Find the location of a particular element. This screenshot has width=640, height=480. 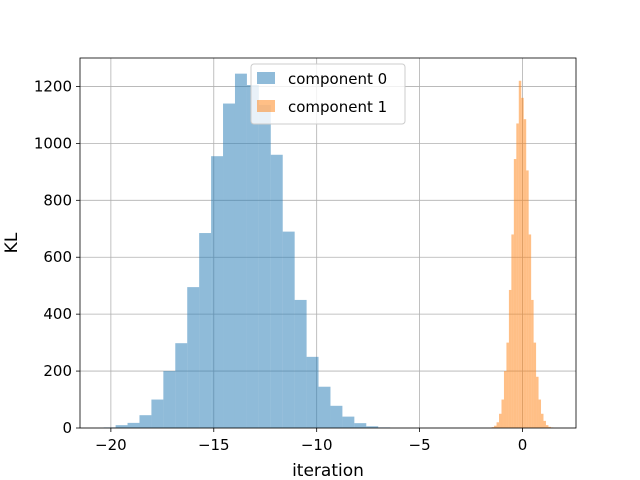

y-tick-label: 800 is located at coordinates (57, 200).